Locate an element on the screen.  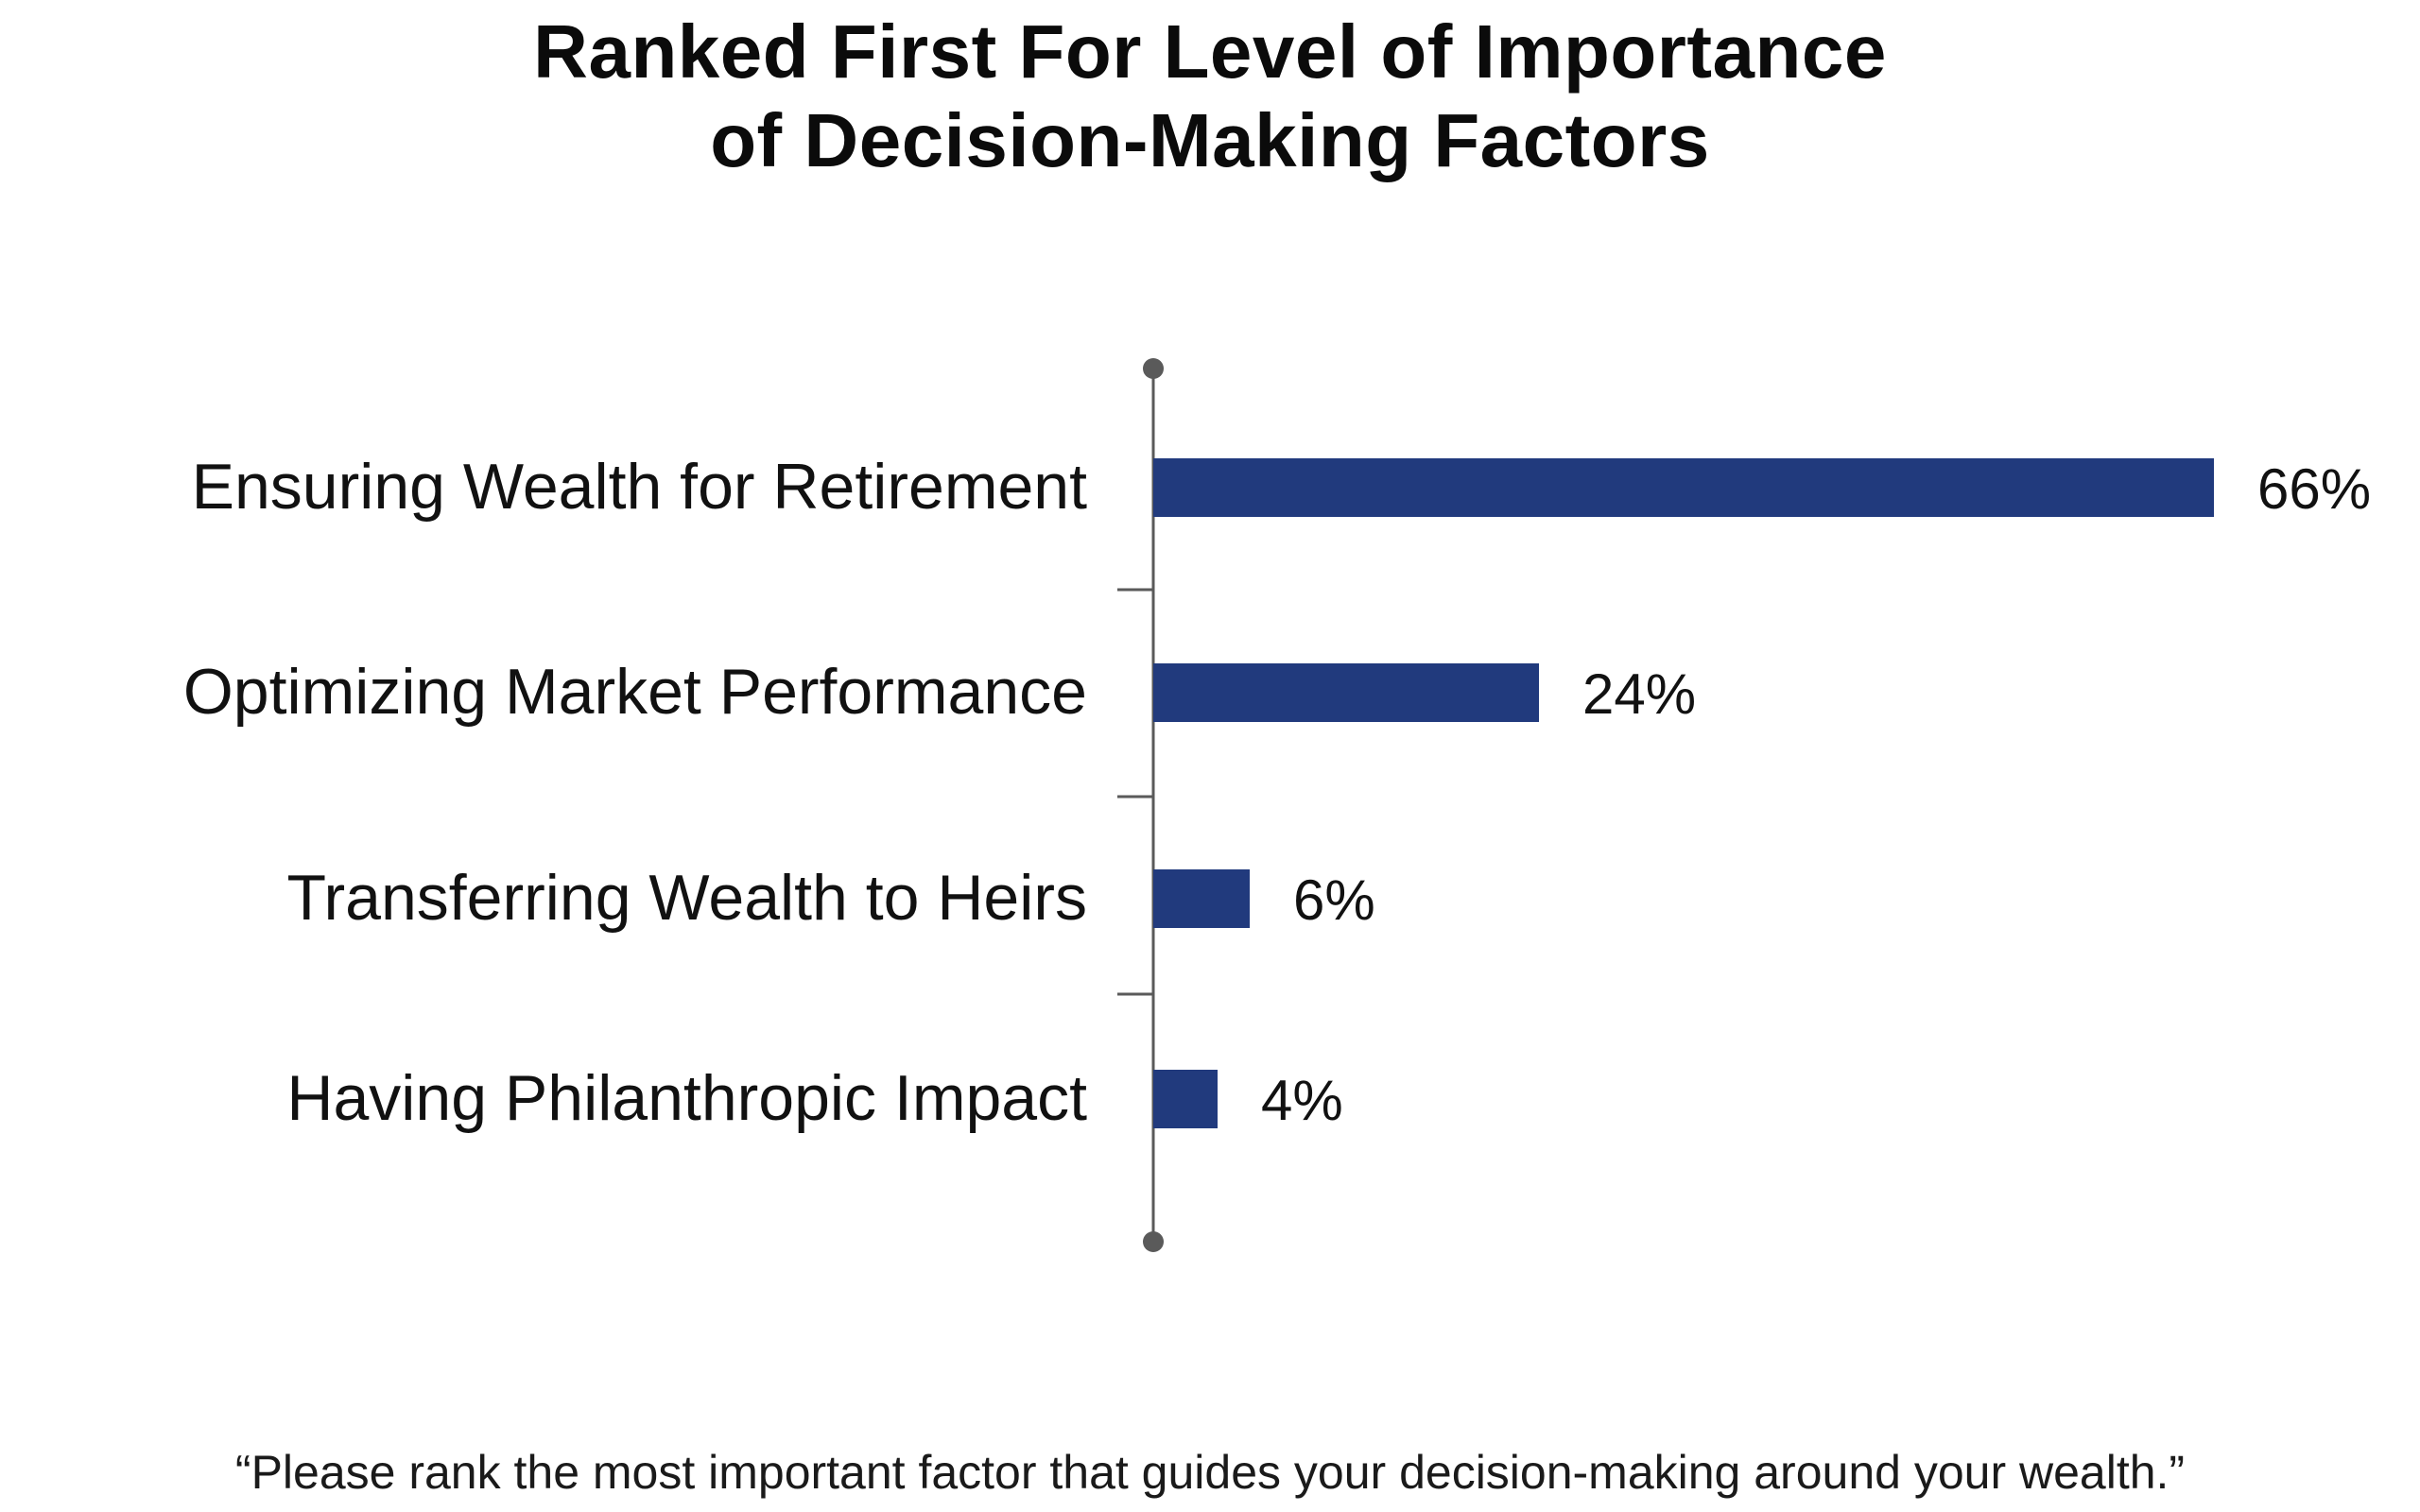
category-label: Ensuring Wealth for Retirement is located at coordinates (639, 487).